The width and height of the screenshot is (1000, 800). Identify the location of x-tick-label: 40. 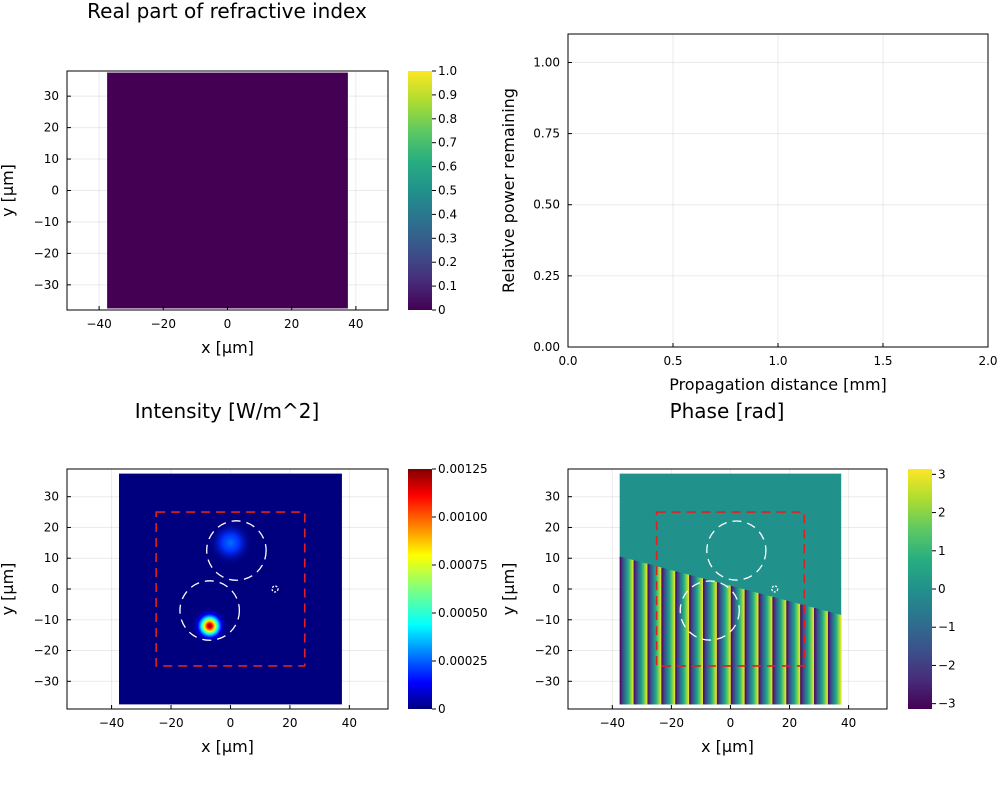
(848, 723).